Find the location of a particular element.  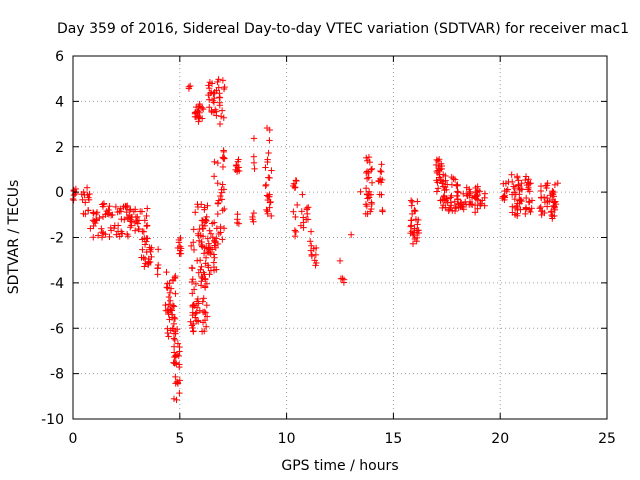

x-tick-label: 5 is located at coordinates (179, 439).